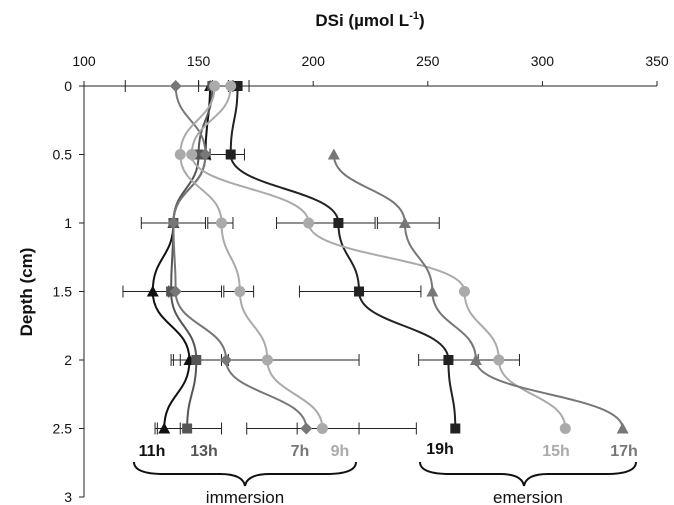 This screenshot has width=674, height=505. What do you see at coordinates (152, 451) in the screenshot?
I see `label-11h: 11h` at bounding box center [152, 451].